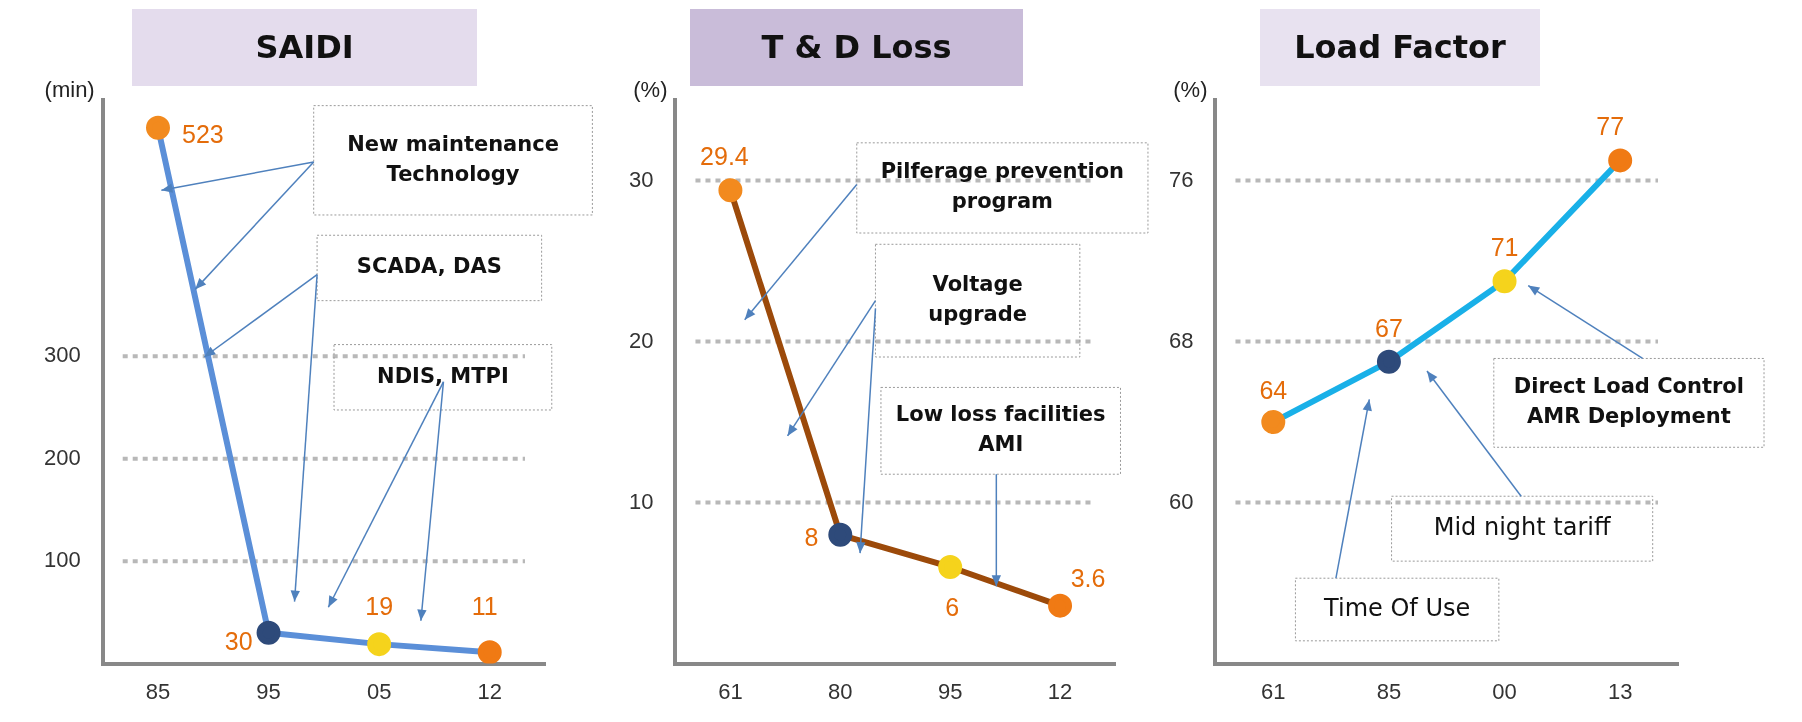 This screenshot has height=722, width=1802. What do you see at coordinates (429, 266) in the screenshot?
I see `annotation: SCADA, DAS` at bounding box center [429, 266].